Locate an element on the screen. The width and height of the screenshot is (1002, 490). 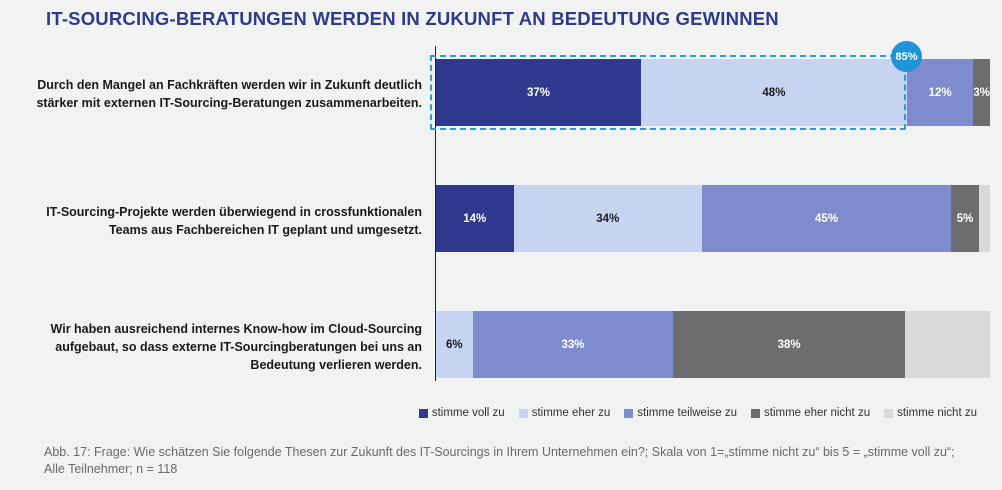
legend-label: stimme teilweise zu is located at coordinates (687, 413).